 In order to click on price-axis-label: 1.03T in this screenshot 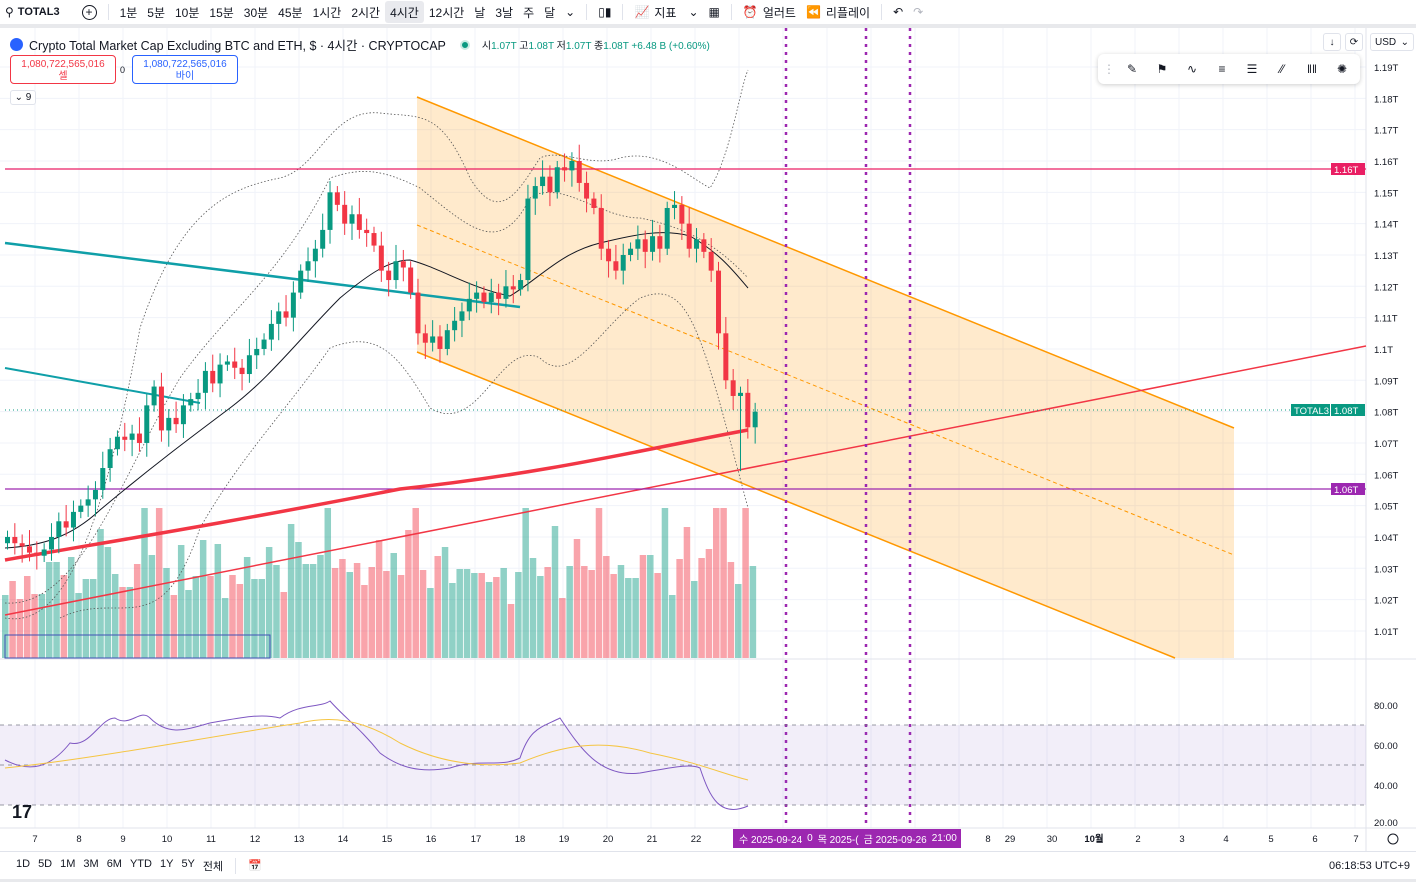, I will do `click(1386, 569)`.